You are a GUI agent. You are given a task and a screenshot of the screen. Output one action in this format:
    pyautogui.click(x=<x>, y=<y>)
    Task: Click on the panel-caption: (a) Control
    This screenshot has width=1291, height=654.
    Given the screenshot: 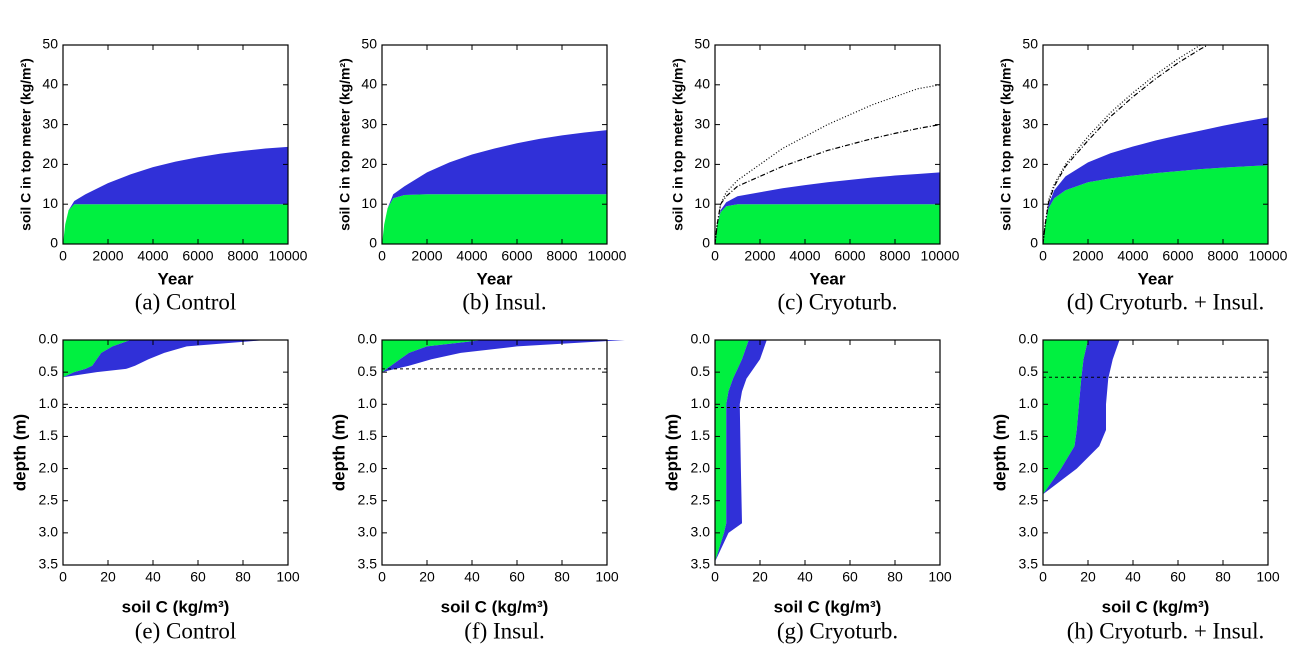 What is the action you would take?
    pyautogui.click(x=186, y=301)
    